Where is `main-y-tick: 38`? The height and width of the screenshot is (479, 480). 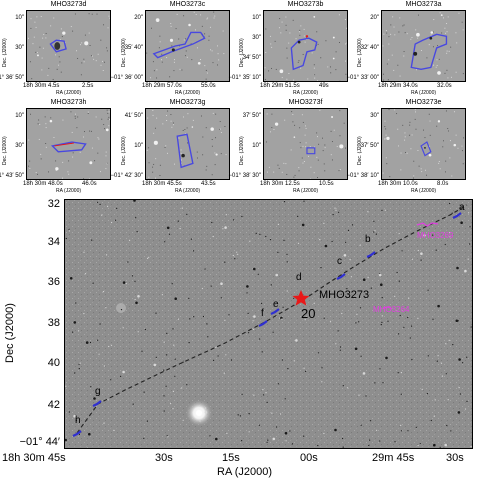 main-y-tick: 38 is located at coordinates (53, 323).